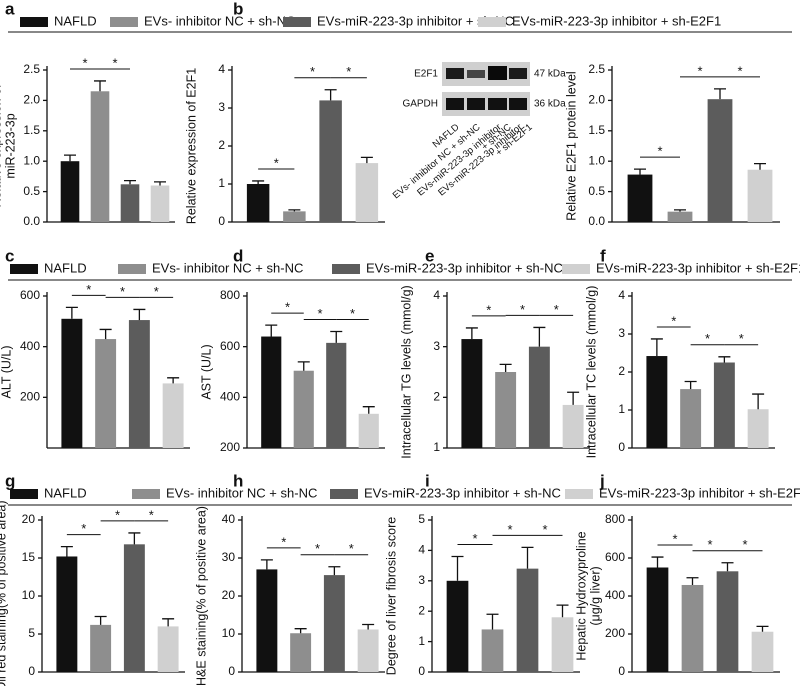  Describe the element at coordinates (596, 191) in the screenshot. I see `y-tick-label: 0.5` at that location.